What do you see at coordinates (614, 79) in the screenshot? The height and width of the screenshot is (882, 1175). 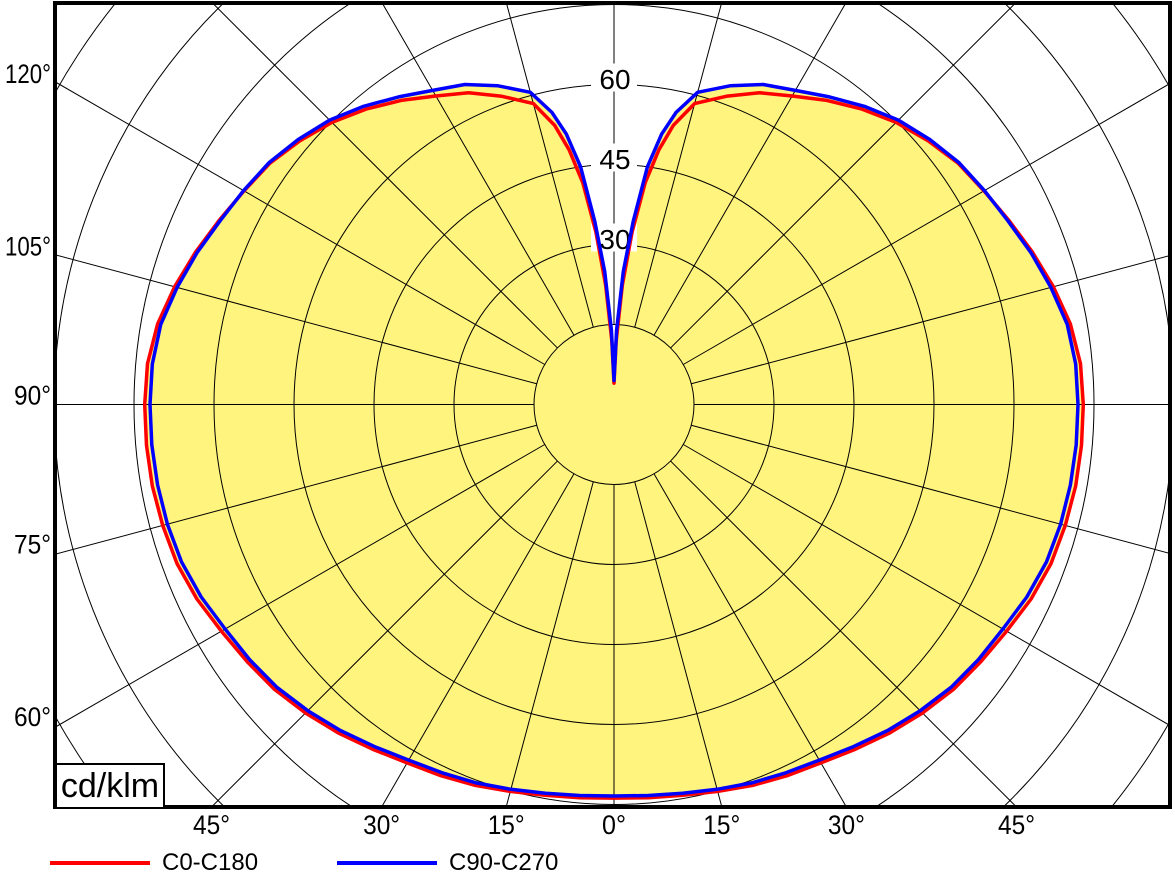 I see `ring-label-60: 60` at bounding box center [614, 79].